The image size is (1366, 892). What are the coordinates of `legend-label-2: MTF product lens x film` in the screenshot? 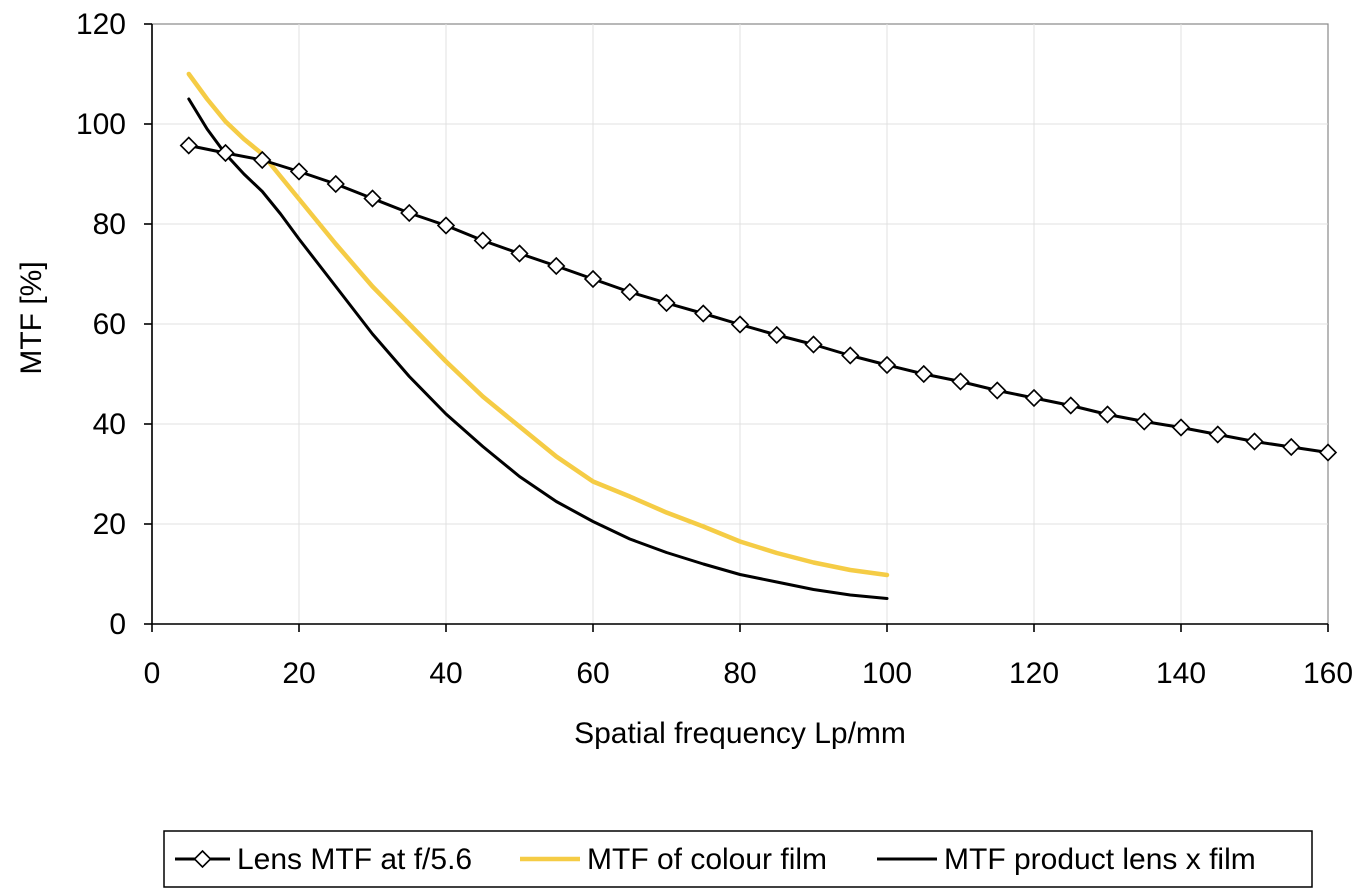 It's located at (1100, 859).